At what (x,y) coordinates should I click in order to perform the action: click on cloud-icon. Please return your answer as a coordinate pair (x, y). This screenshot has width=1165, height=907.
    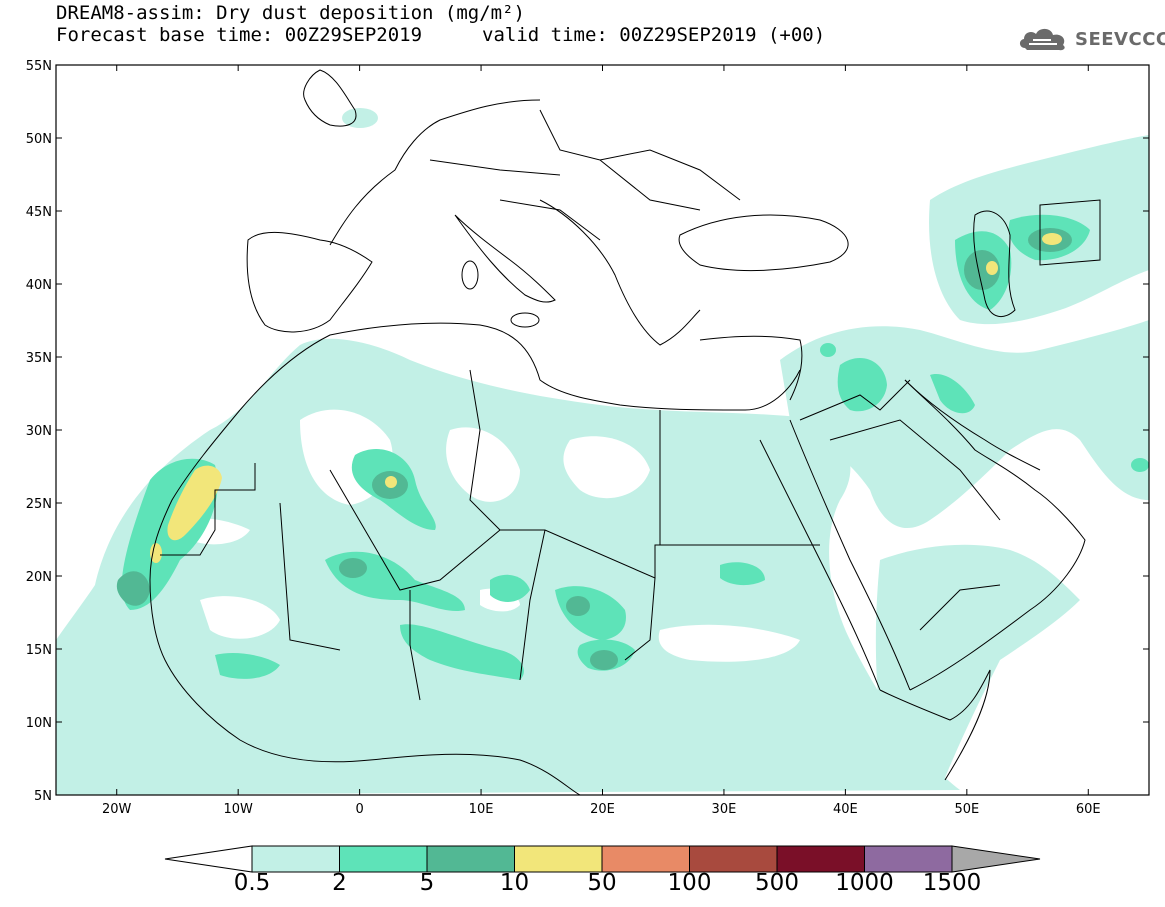
    Looking at the image, I should click on (1042, 39).